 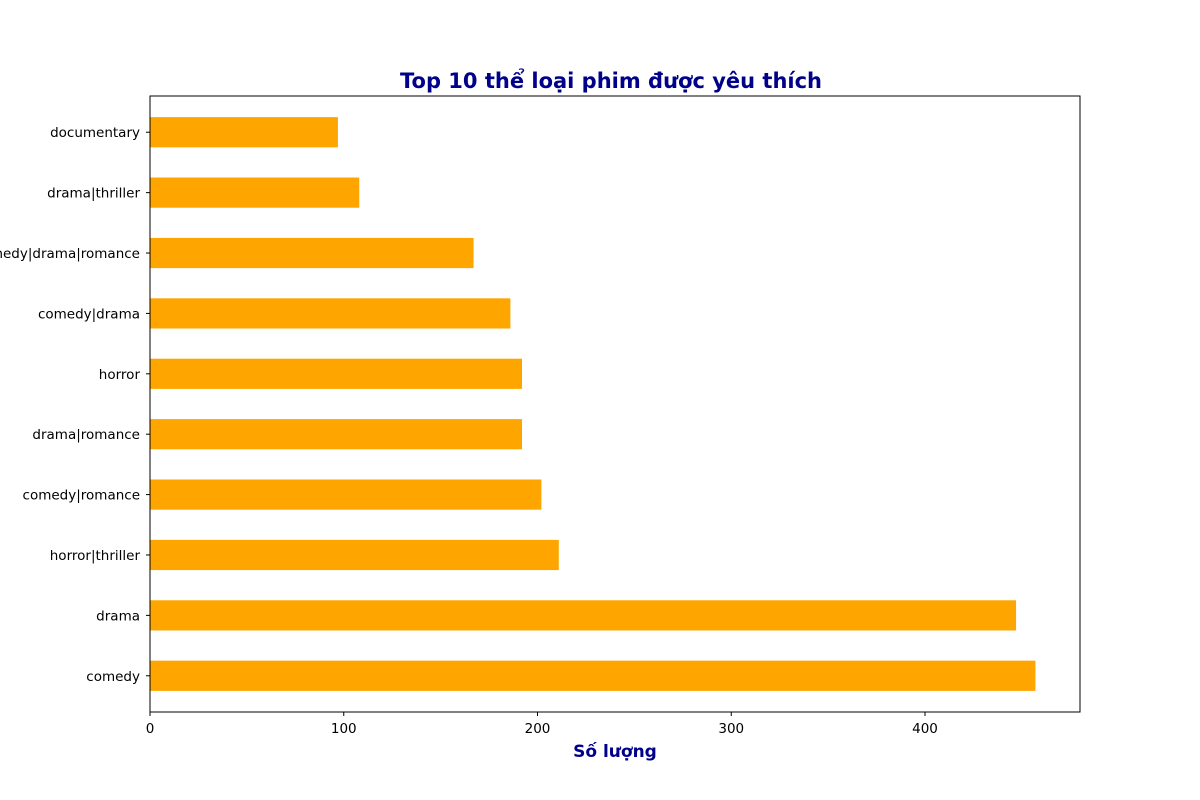 What do you see at coordinates (593, 675) in the screenshot?
I see `bar-comedy` at bounding box center [593, 675].